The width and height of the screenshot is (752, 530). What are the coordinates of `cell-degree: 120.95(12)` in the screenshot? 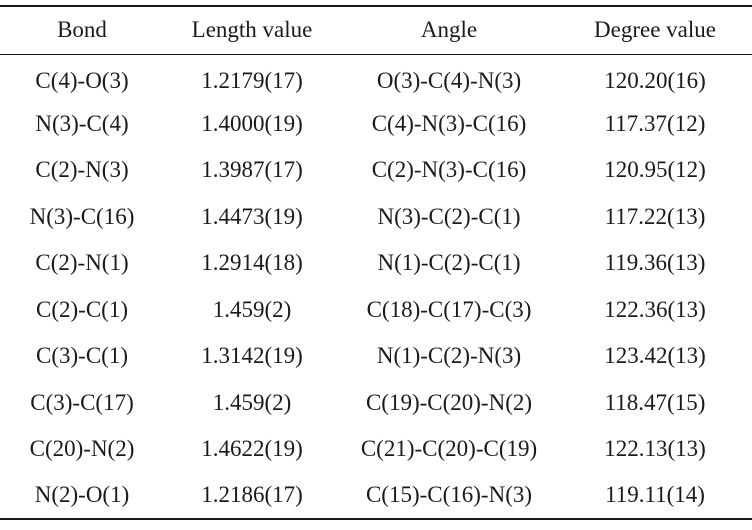 It's located at (655, 170).